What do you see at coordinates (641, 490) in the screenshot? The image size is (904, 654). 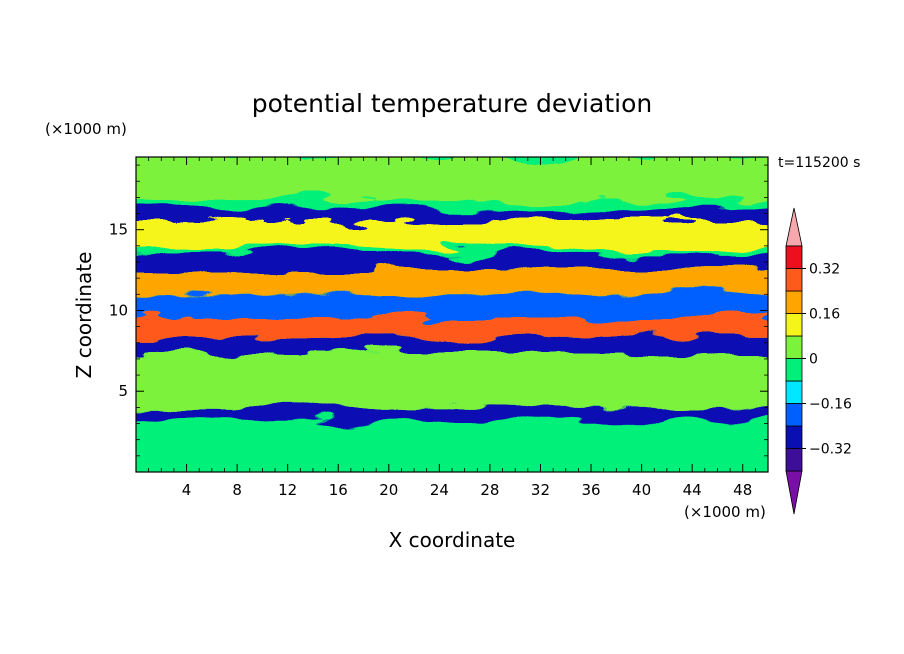 I see `x-tick-label: 40` at bounding box center [641, 490].